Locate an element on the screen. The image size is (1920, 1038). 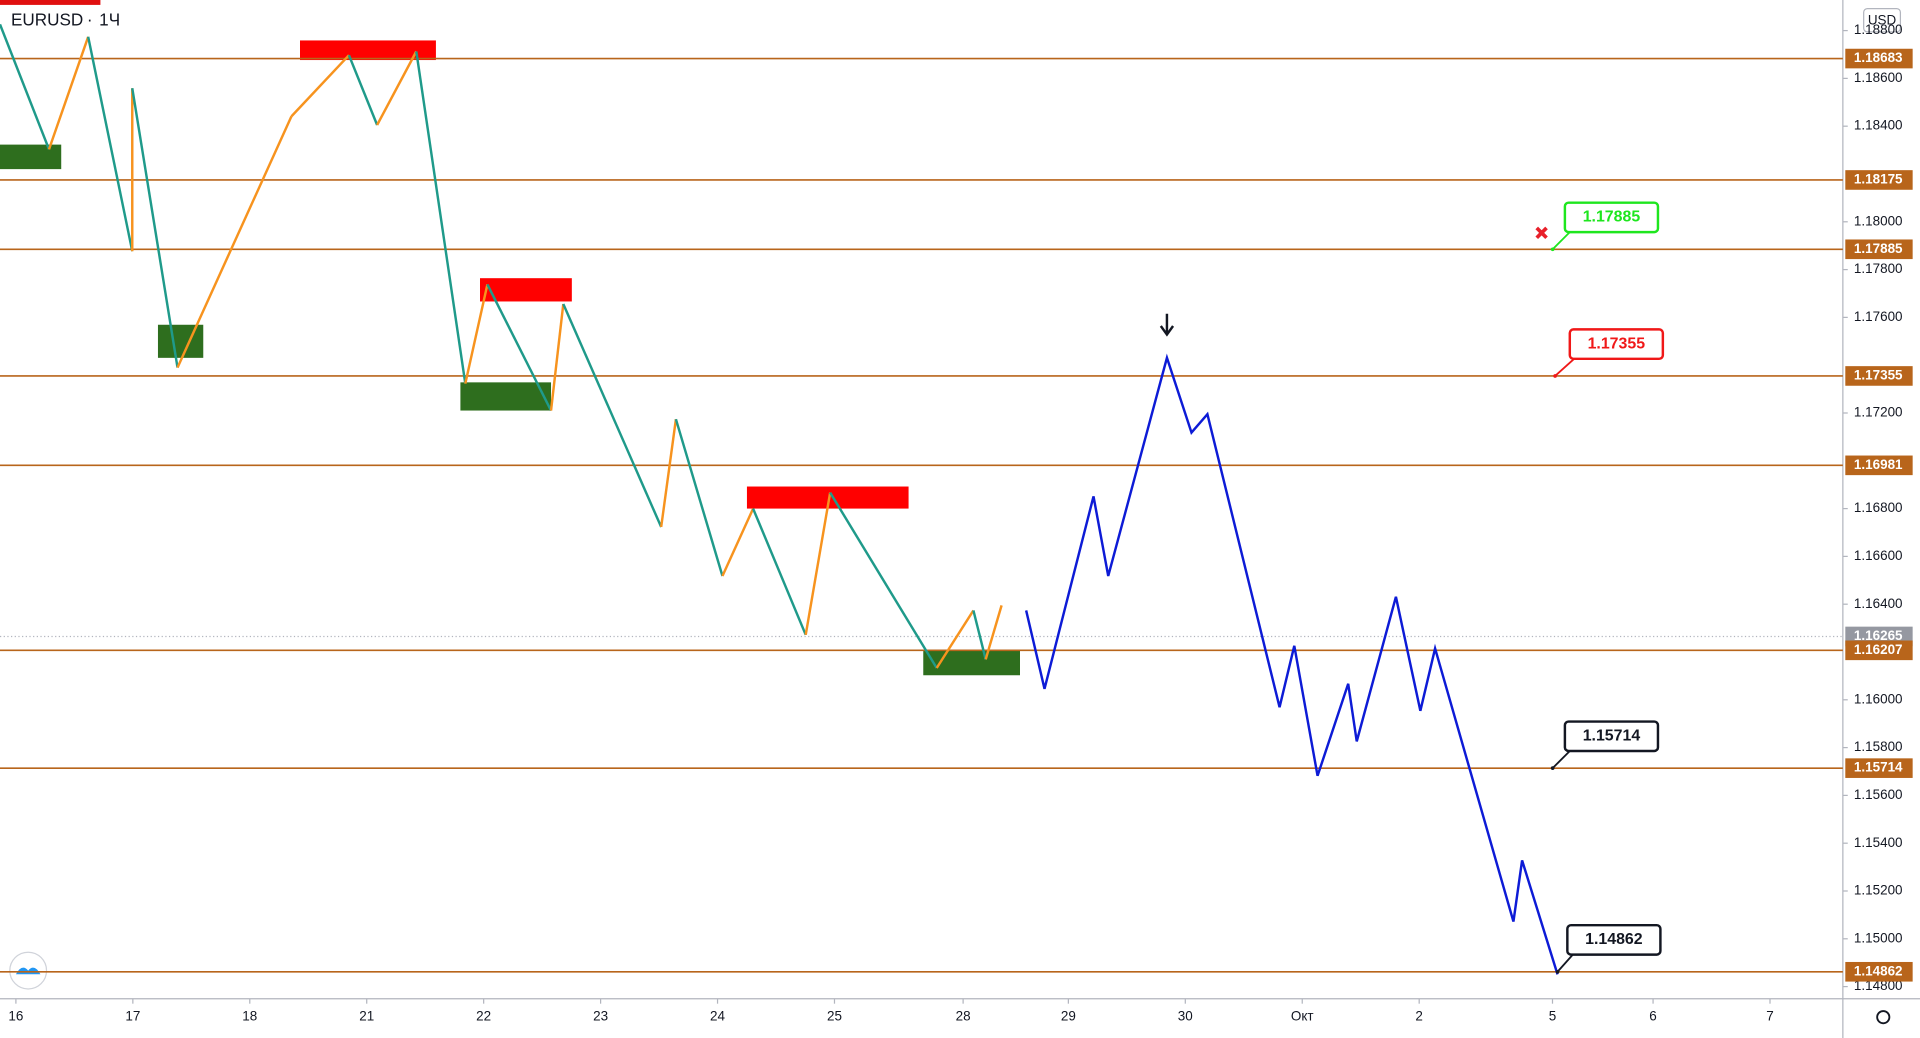
y-tick-label: 1.18400 is located at coordinates (1878, 125).